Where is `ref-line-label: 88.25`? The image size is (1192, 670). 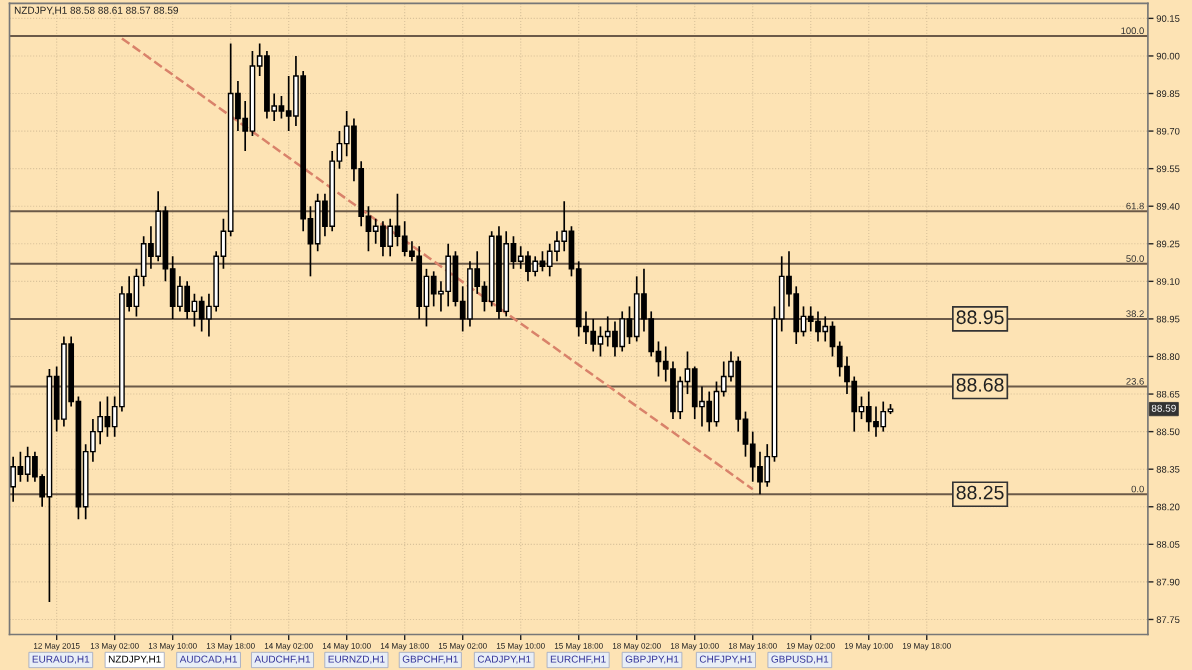
ref-line-label: 88.25 is located at coordinates (980, 492).